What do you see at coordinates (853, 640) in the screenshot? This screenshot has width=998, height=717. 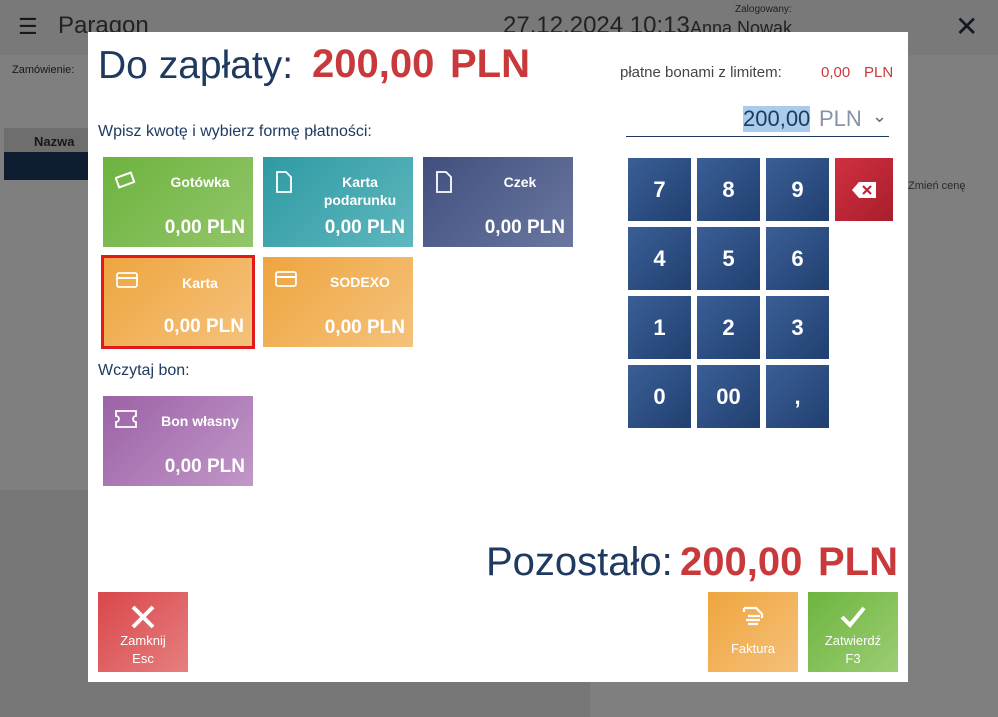 I see `button-label: Zatwierdź` at bounding box center [853, 640].